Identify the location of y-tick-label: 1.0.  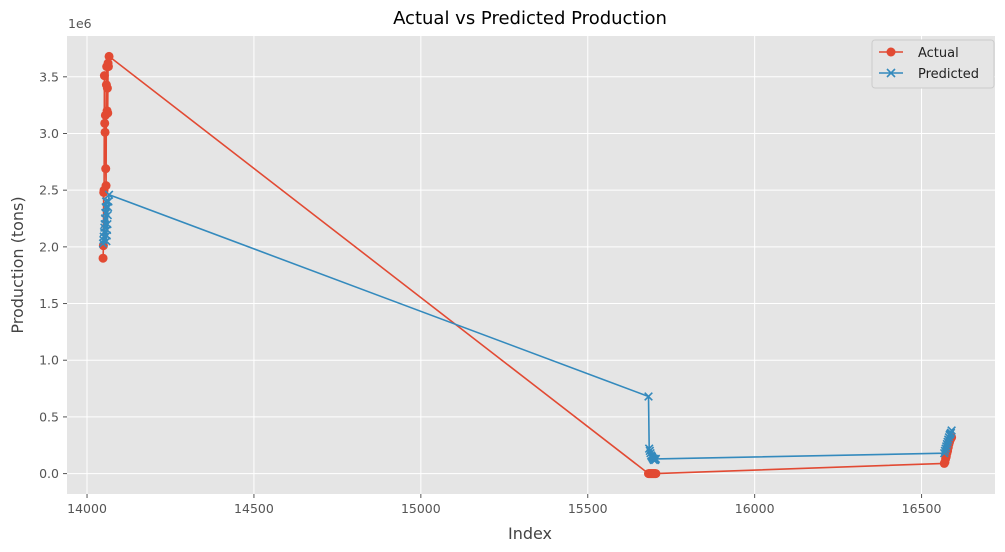
(49, 360).